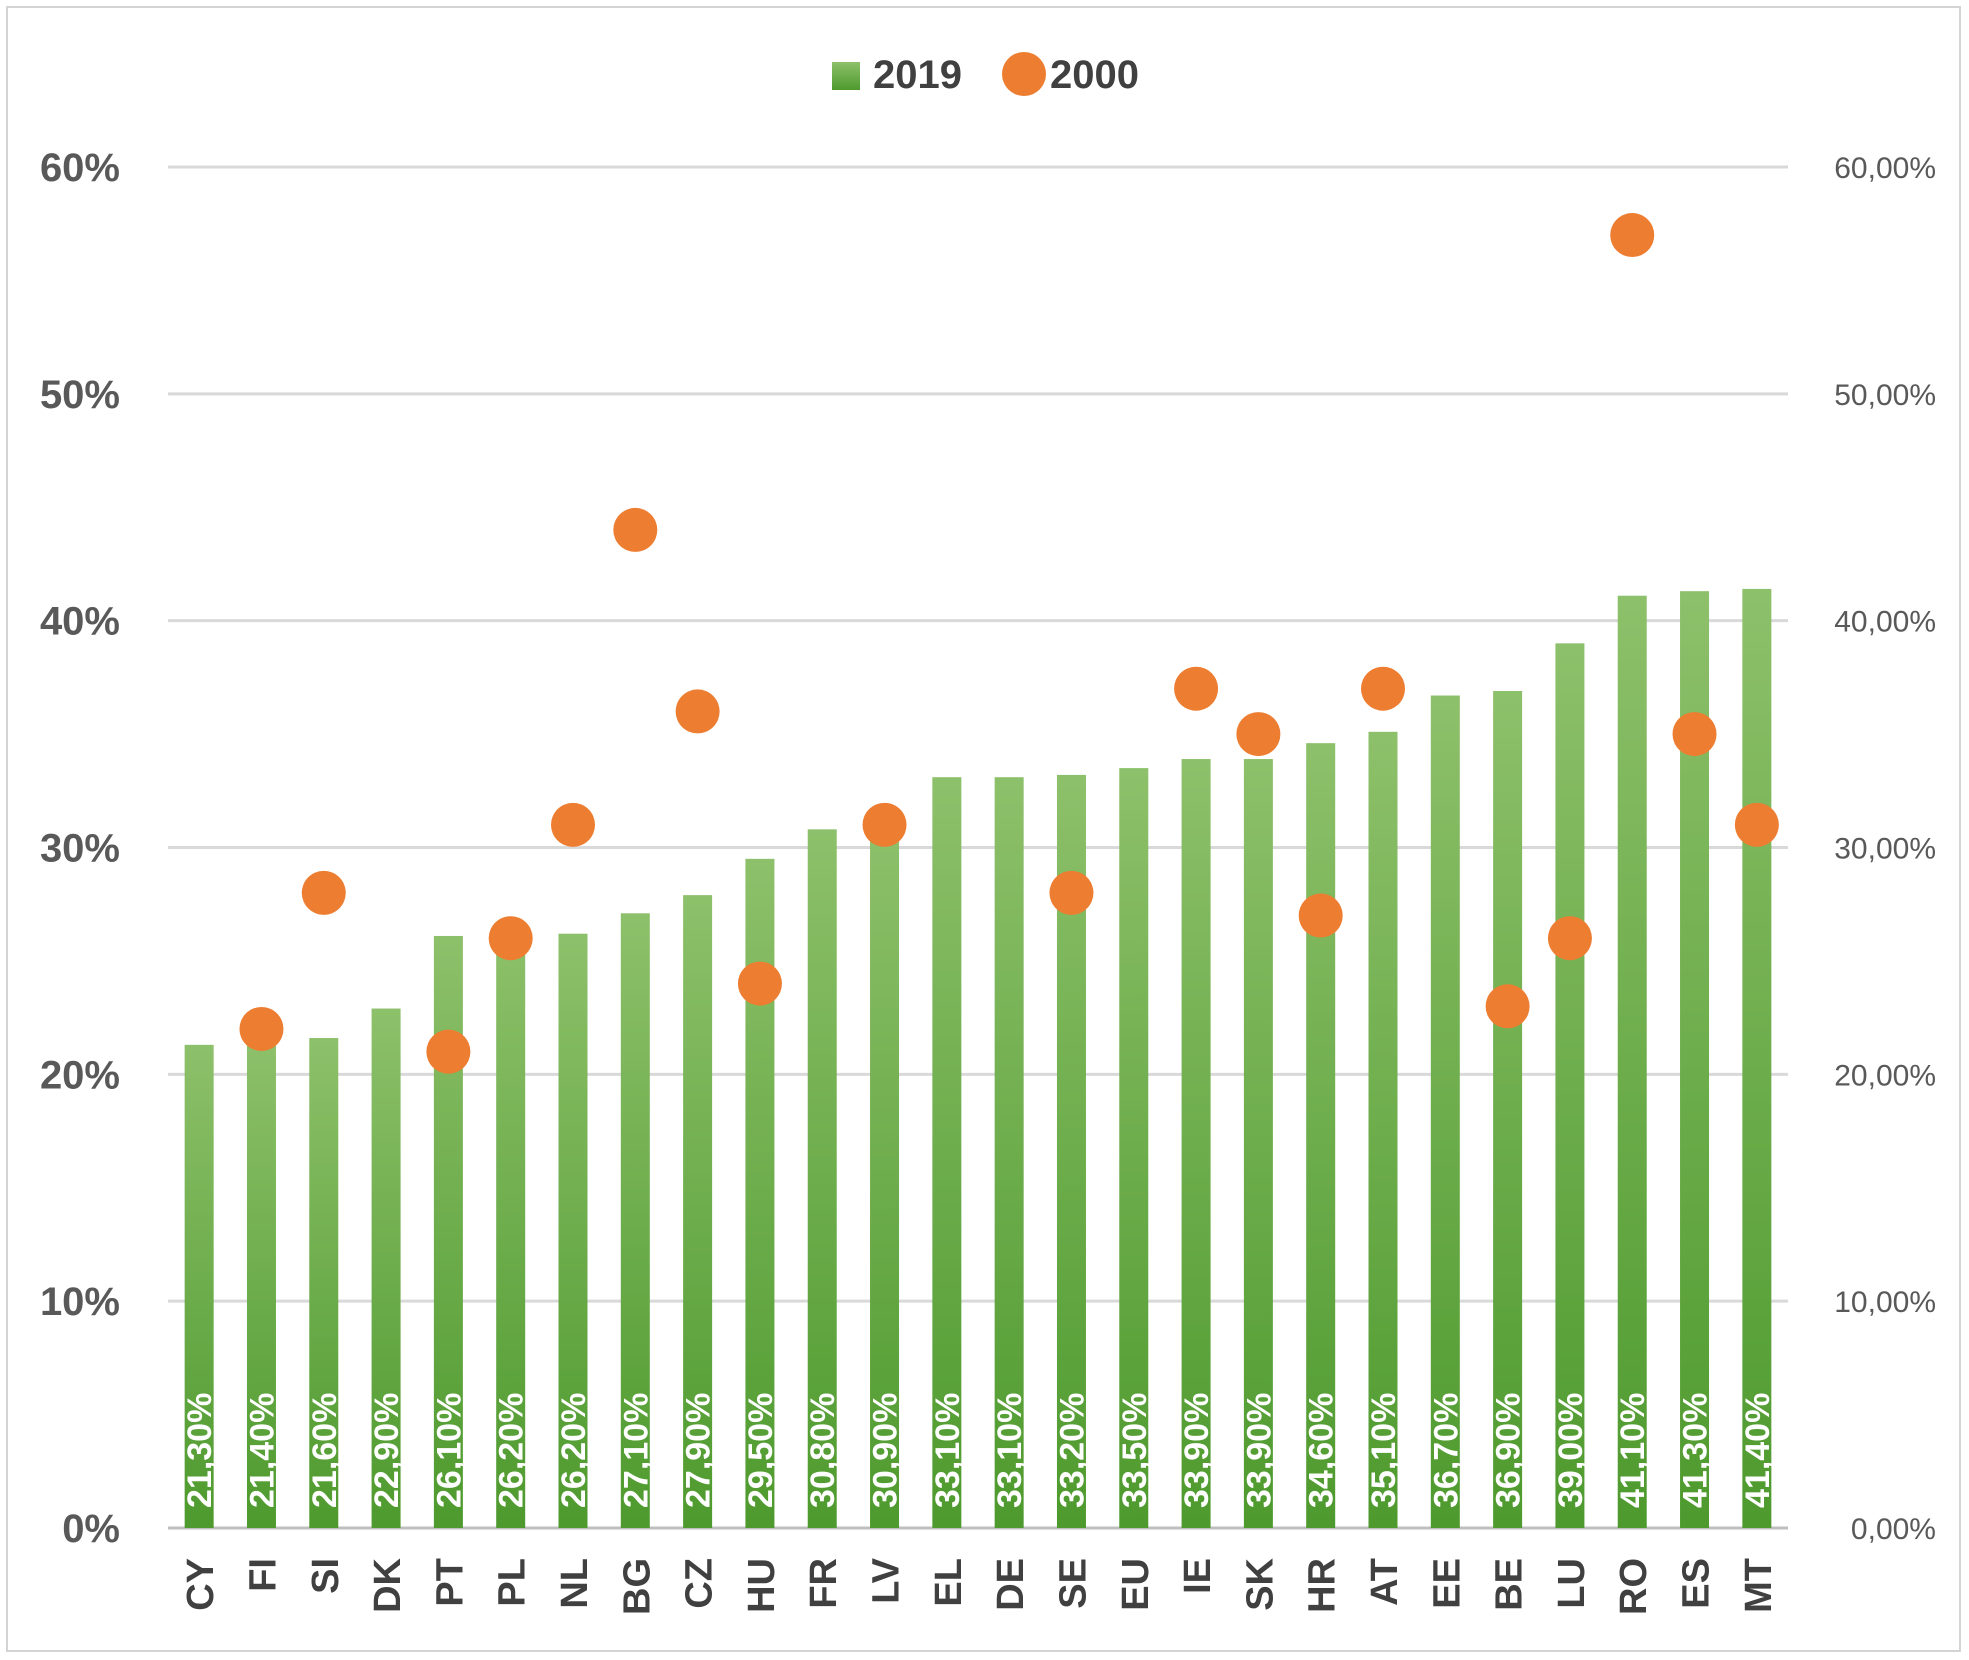 The image size is (1969, 1660). What do you see at coordinates (1885, 622) in the screenshot?
I see `y-right-tick-label: 40,00%` at bounding box center [1885, 622].